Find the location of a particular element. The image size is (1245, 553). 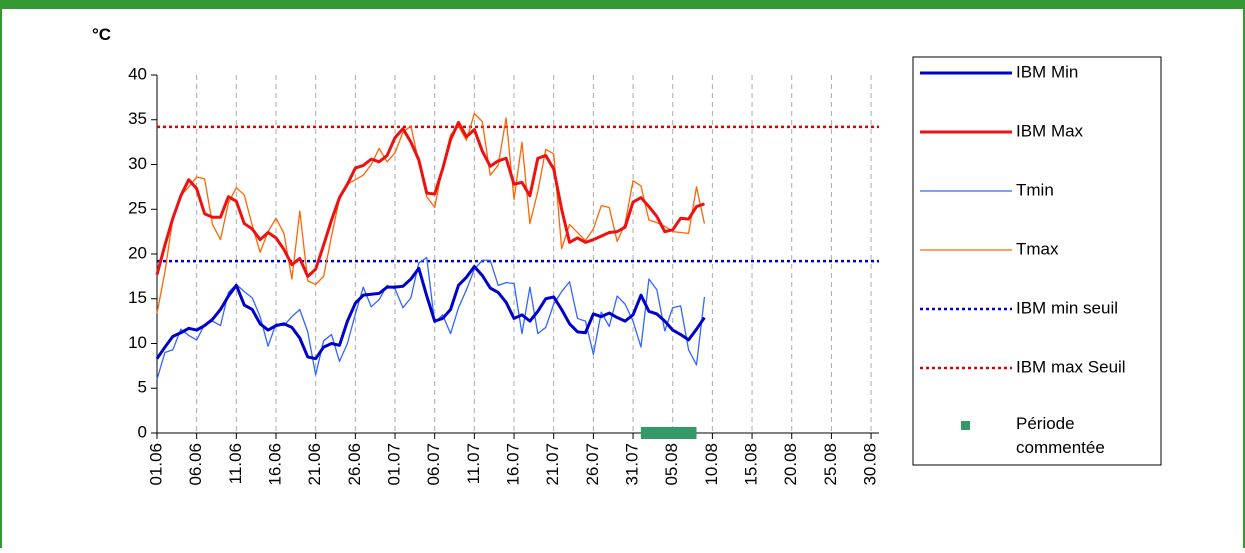

legend-label: Tmax is located at coordinates (1037, 248).